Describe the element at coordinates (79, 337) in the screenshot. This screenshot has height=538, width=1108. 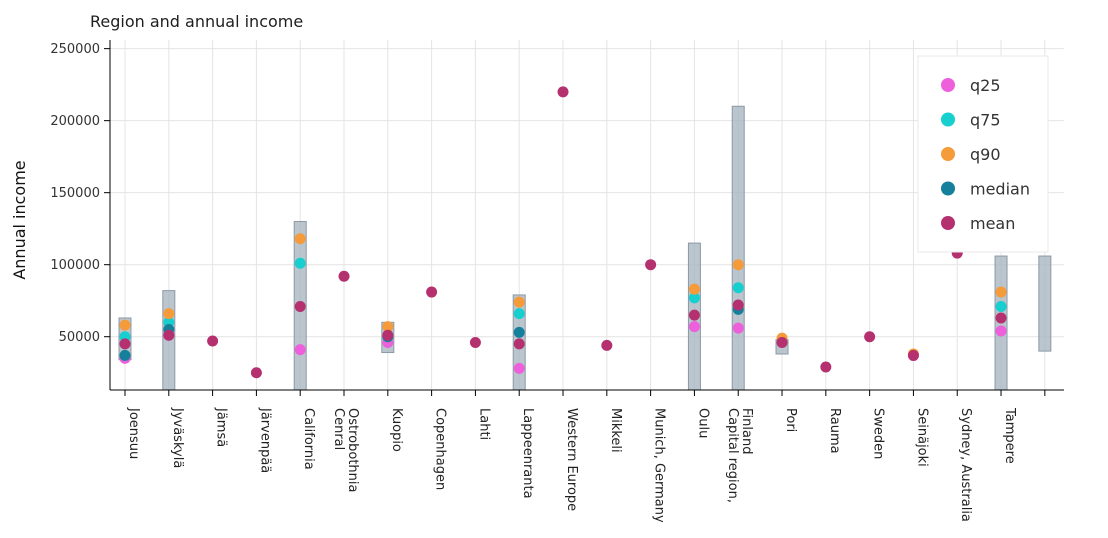
I see `y-tick-label: 50000` at that location.